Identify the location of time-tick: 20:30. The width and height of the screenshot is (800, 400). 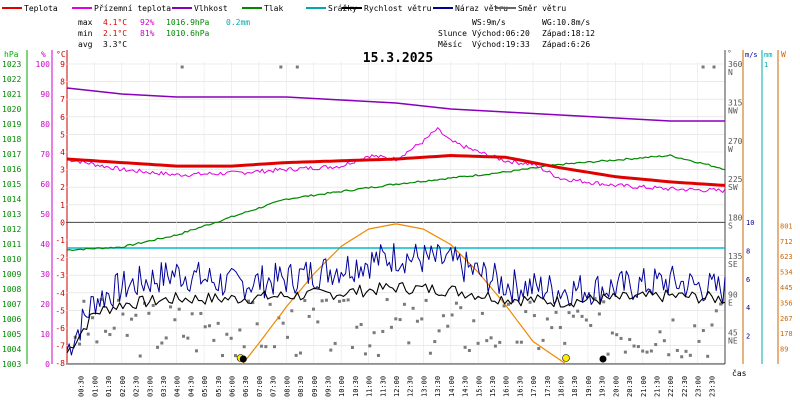
(630, 386).